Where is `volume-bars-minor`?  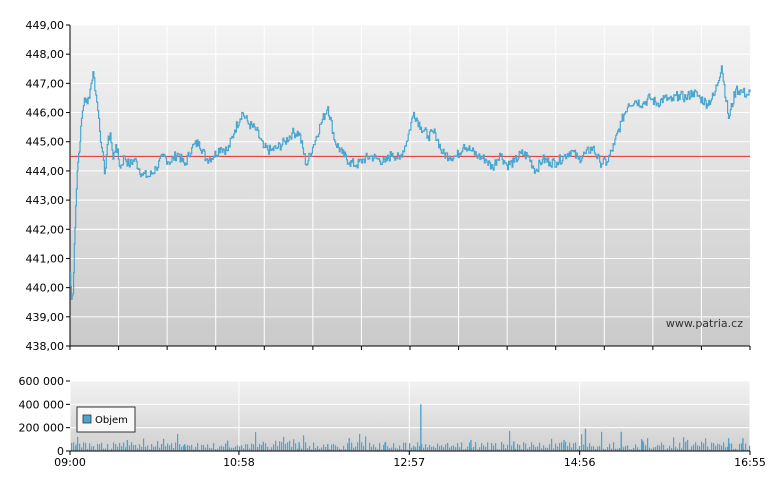 volume-bars-minor is located at coordinates (411, 441).